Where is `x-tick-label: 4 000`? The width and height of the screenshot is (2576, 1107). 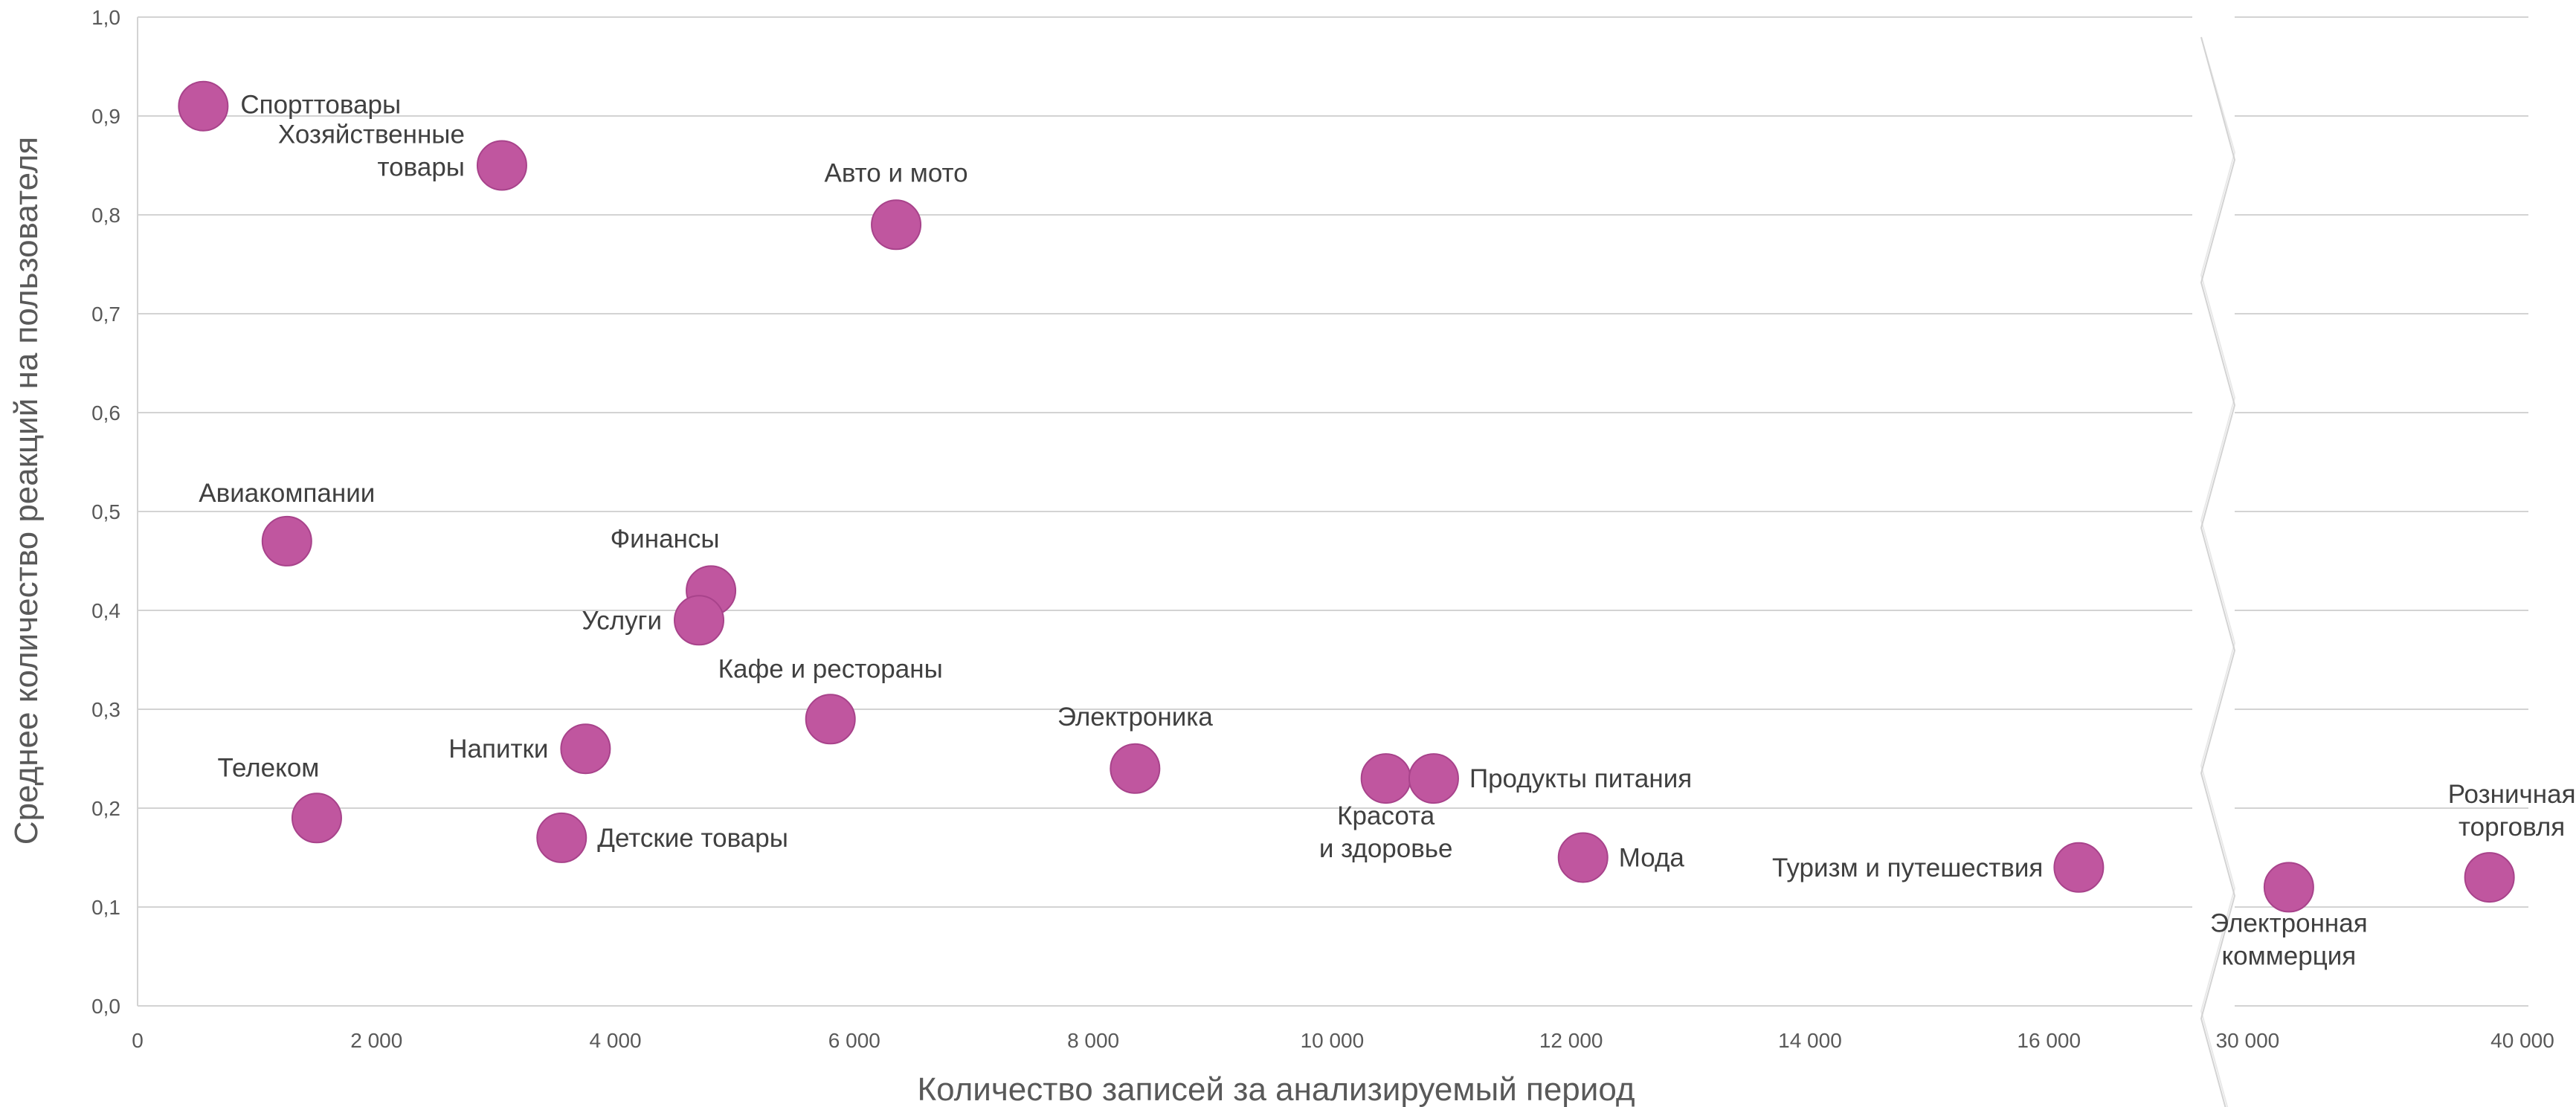 x-tick-label: 4 000 is located at coordinates (616, 1040).